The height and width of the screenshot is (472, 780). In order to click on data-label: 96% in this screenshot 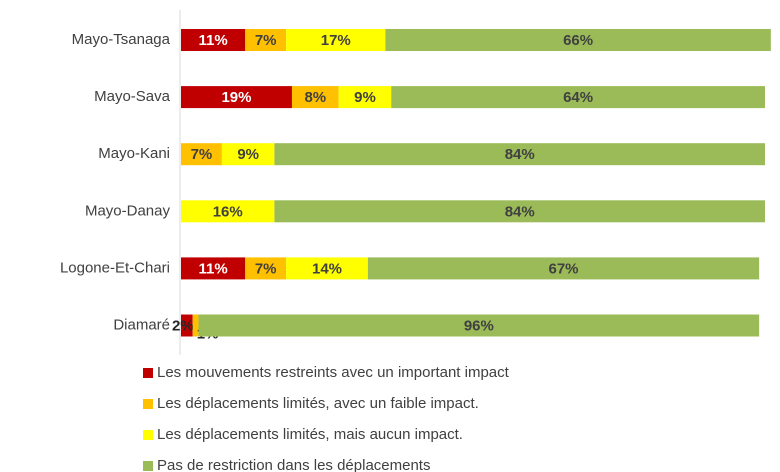, I will do `click(479, 325)`.